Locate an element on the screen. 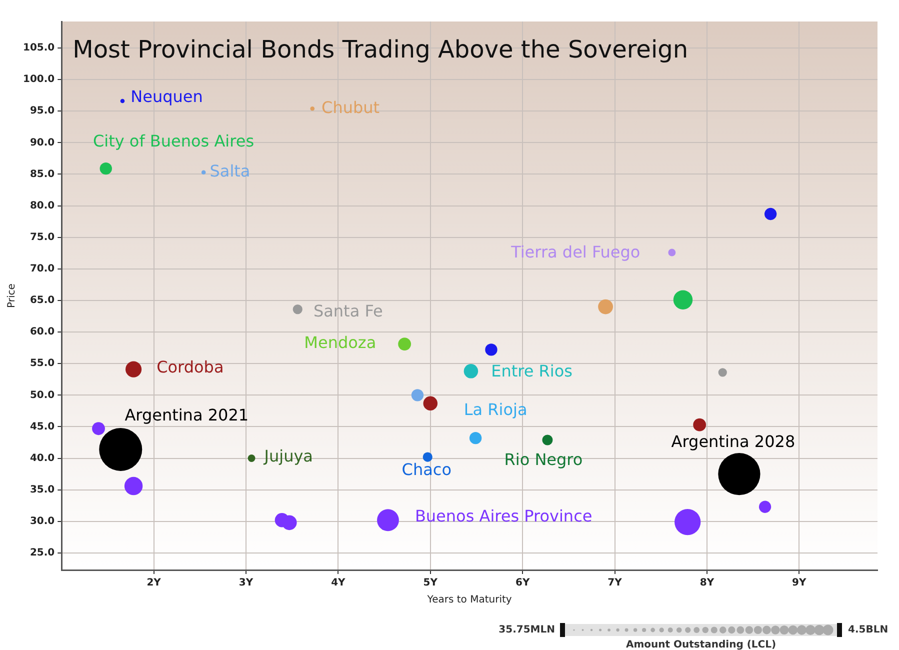 This screenshot has height=650, width=899. x-tick-label: 3Y is located at coordinates (246, 583).